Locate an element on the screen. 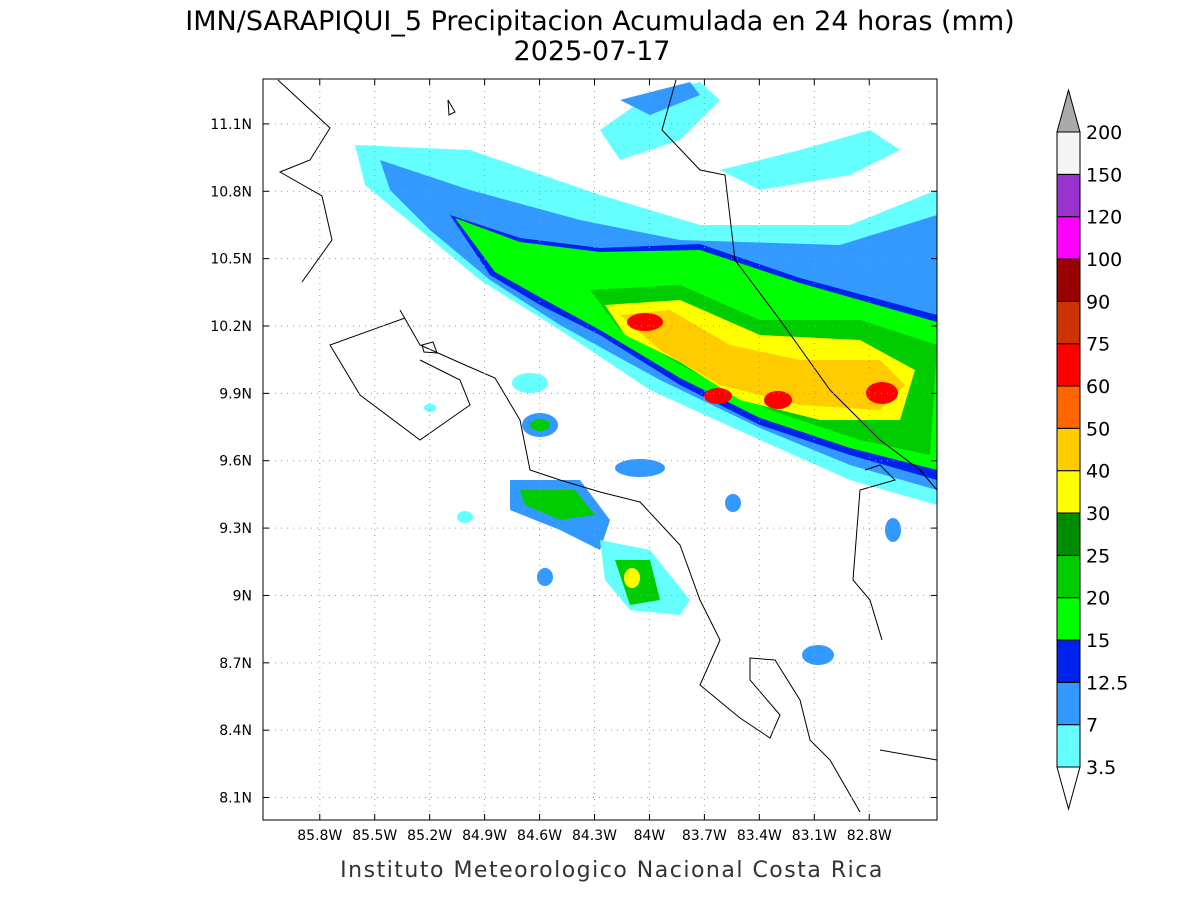 The height and width of the screenshot is (900, 1200). colorbar-label: 12.5 is located at coordinates (1107, 683).